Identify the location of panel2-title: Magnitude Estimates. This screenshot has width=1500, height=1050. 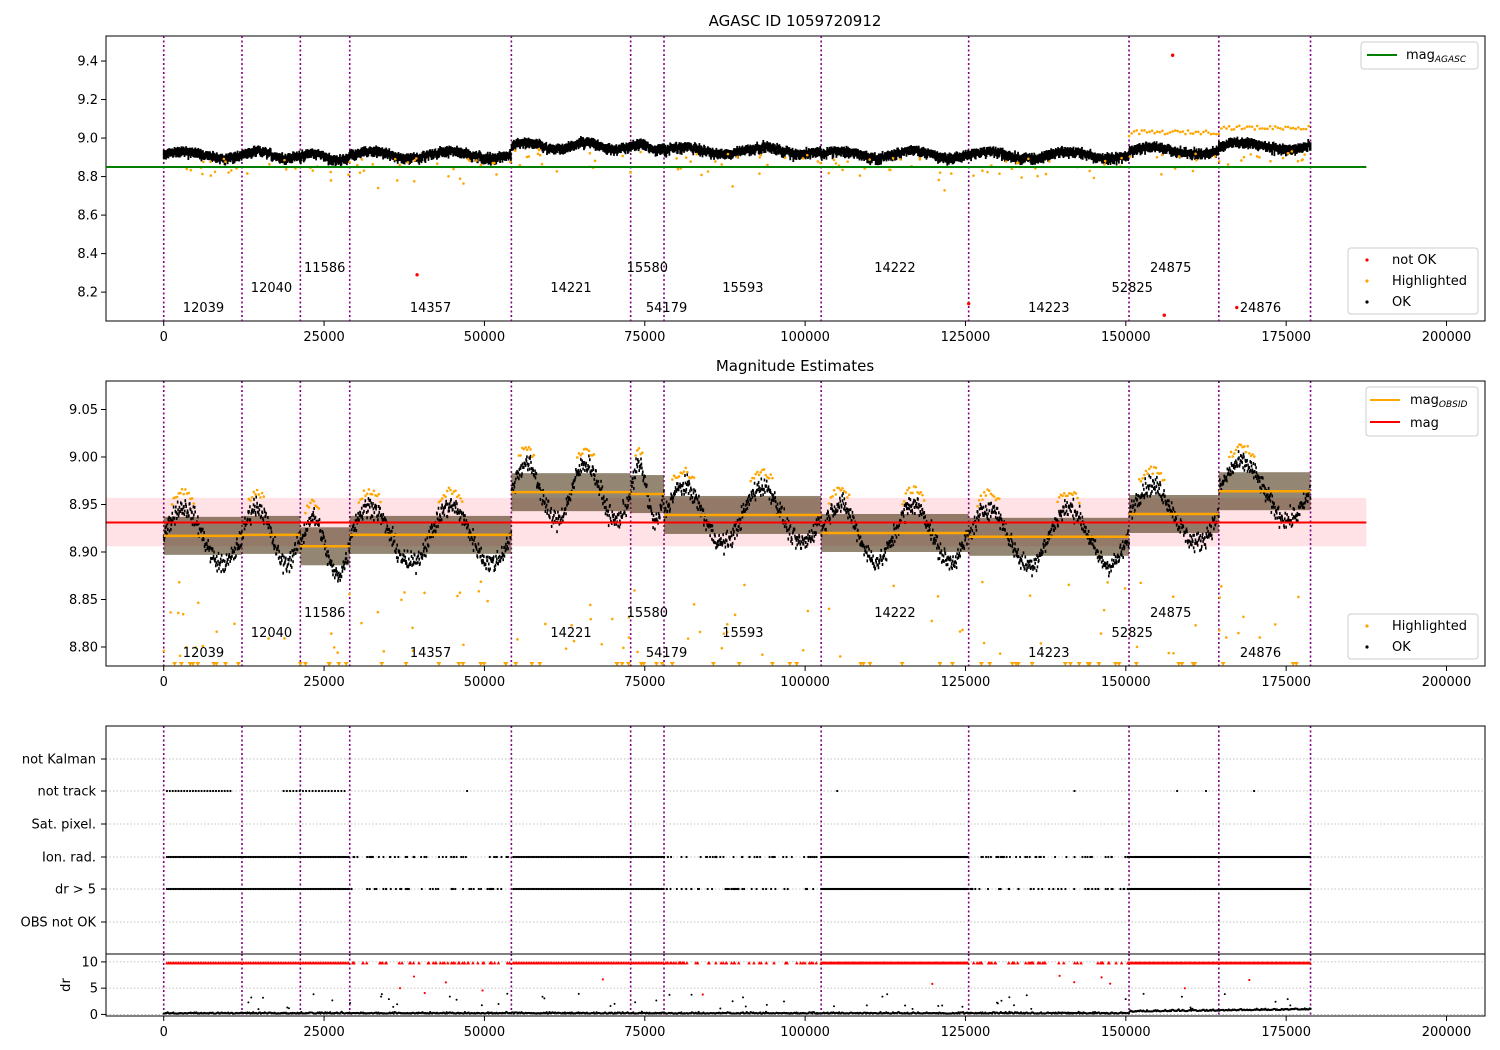
(795, 366).